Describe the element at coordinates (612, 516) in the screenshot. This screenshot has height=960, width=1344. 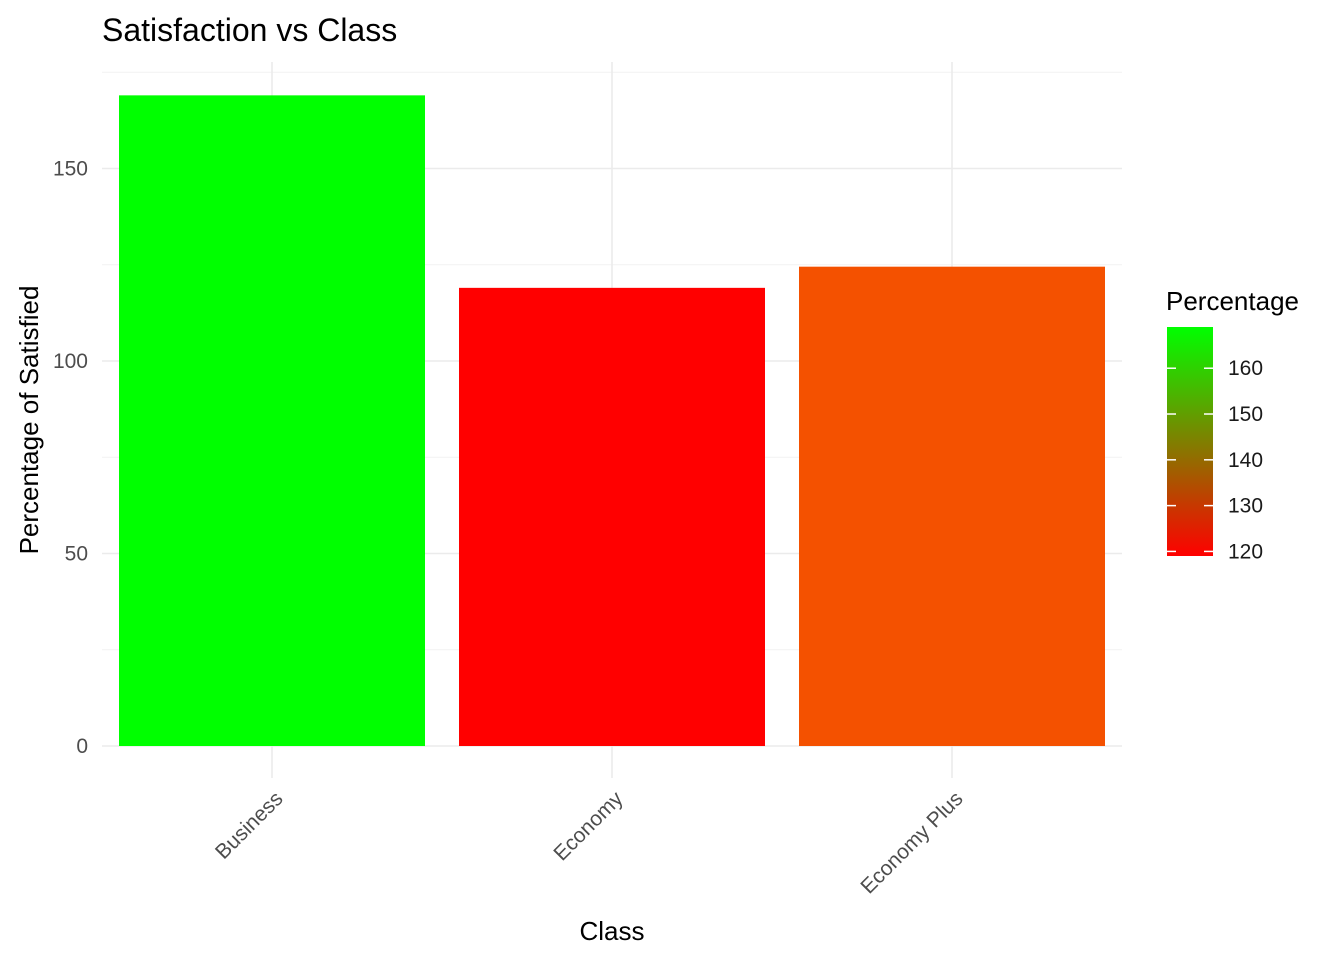
I see `bar-economy` at that location.